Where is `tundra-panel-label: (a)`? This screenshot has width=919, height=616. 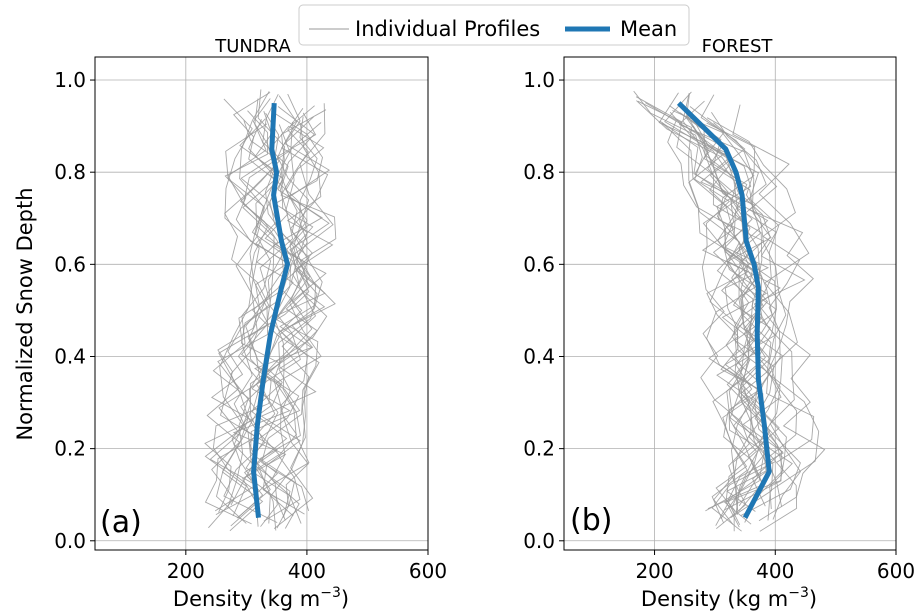
tundra-panel-label: (a) is located at coordinates (121, 522).